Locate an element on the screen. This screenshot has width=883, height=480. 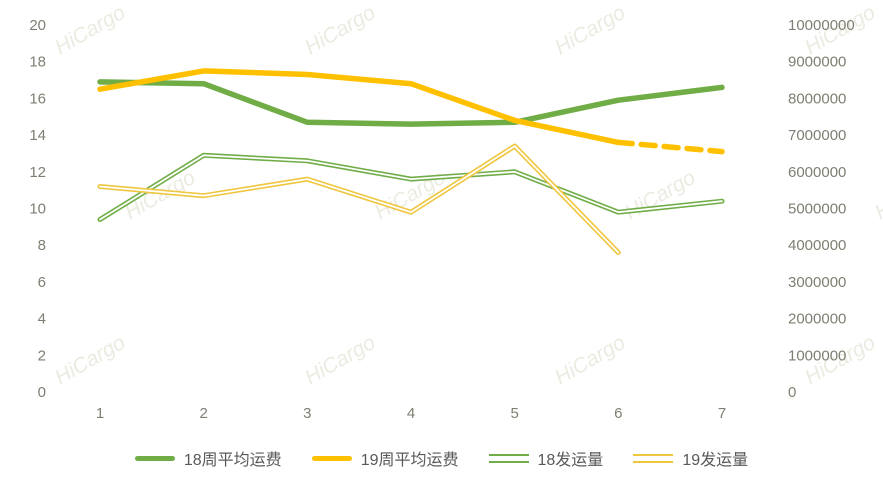
legend-item-3: 19发运量 is located at coordinates (690, 458).